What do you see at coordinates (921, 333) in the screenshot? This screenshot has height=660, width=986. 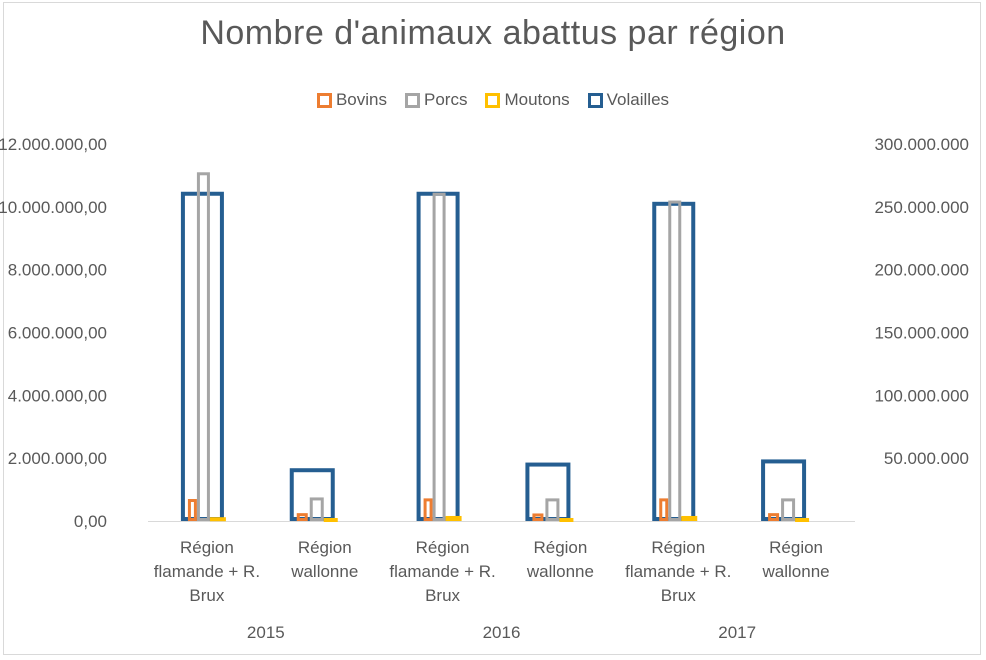 I see `right-axis-tick-label: 150.000.000` at bounding box center [921, 333].